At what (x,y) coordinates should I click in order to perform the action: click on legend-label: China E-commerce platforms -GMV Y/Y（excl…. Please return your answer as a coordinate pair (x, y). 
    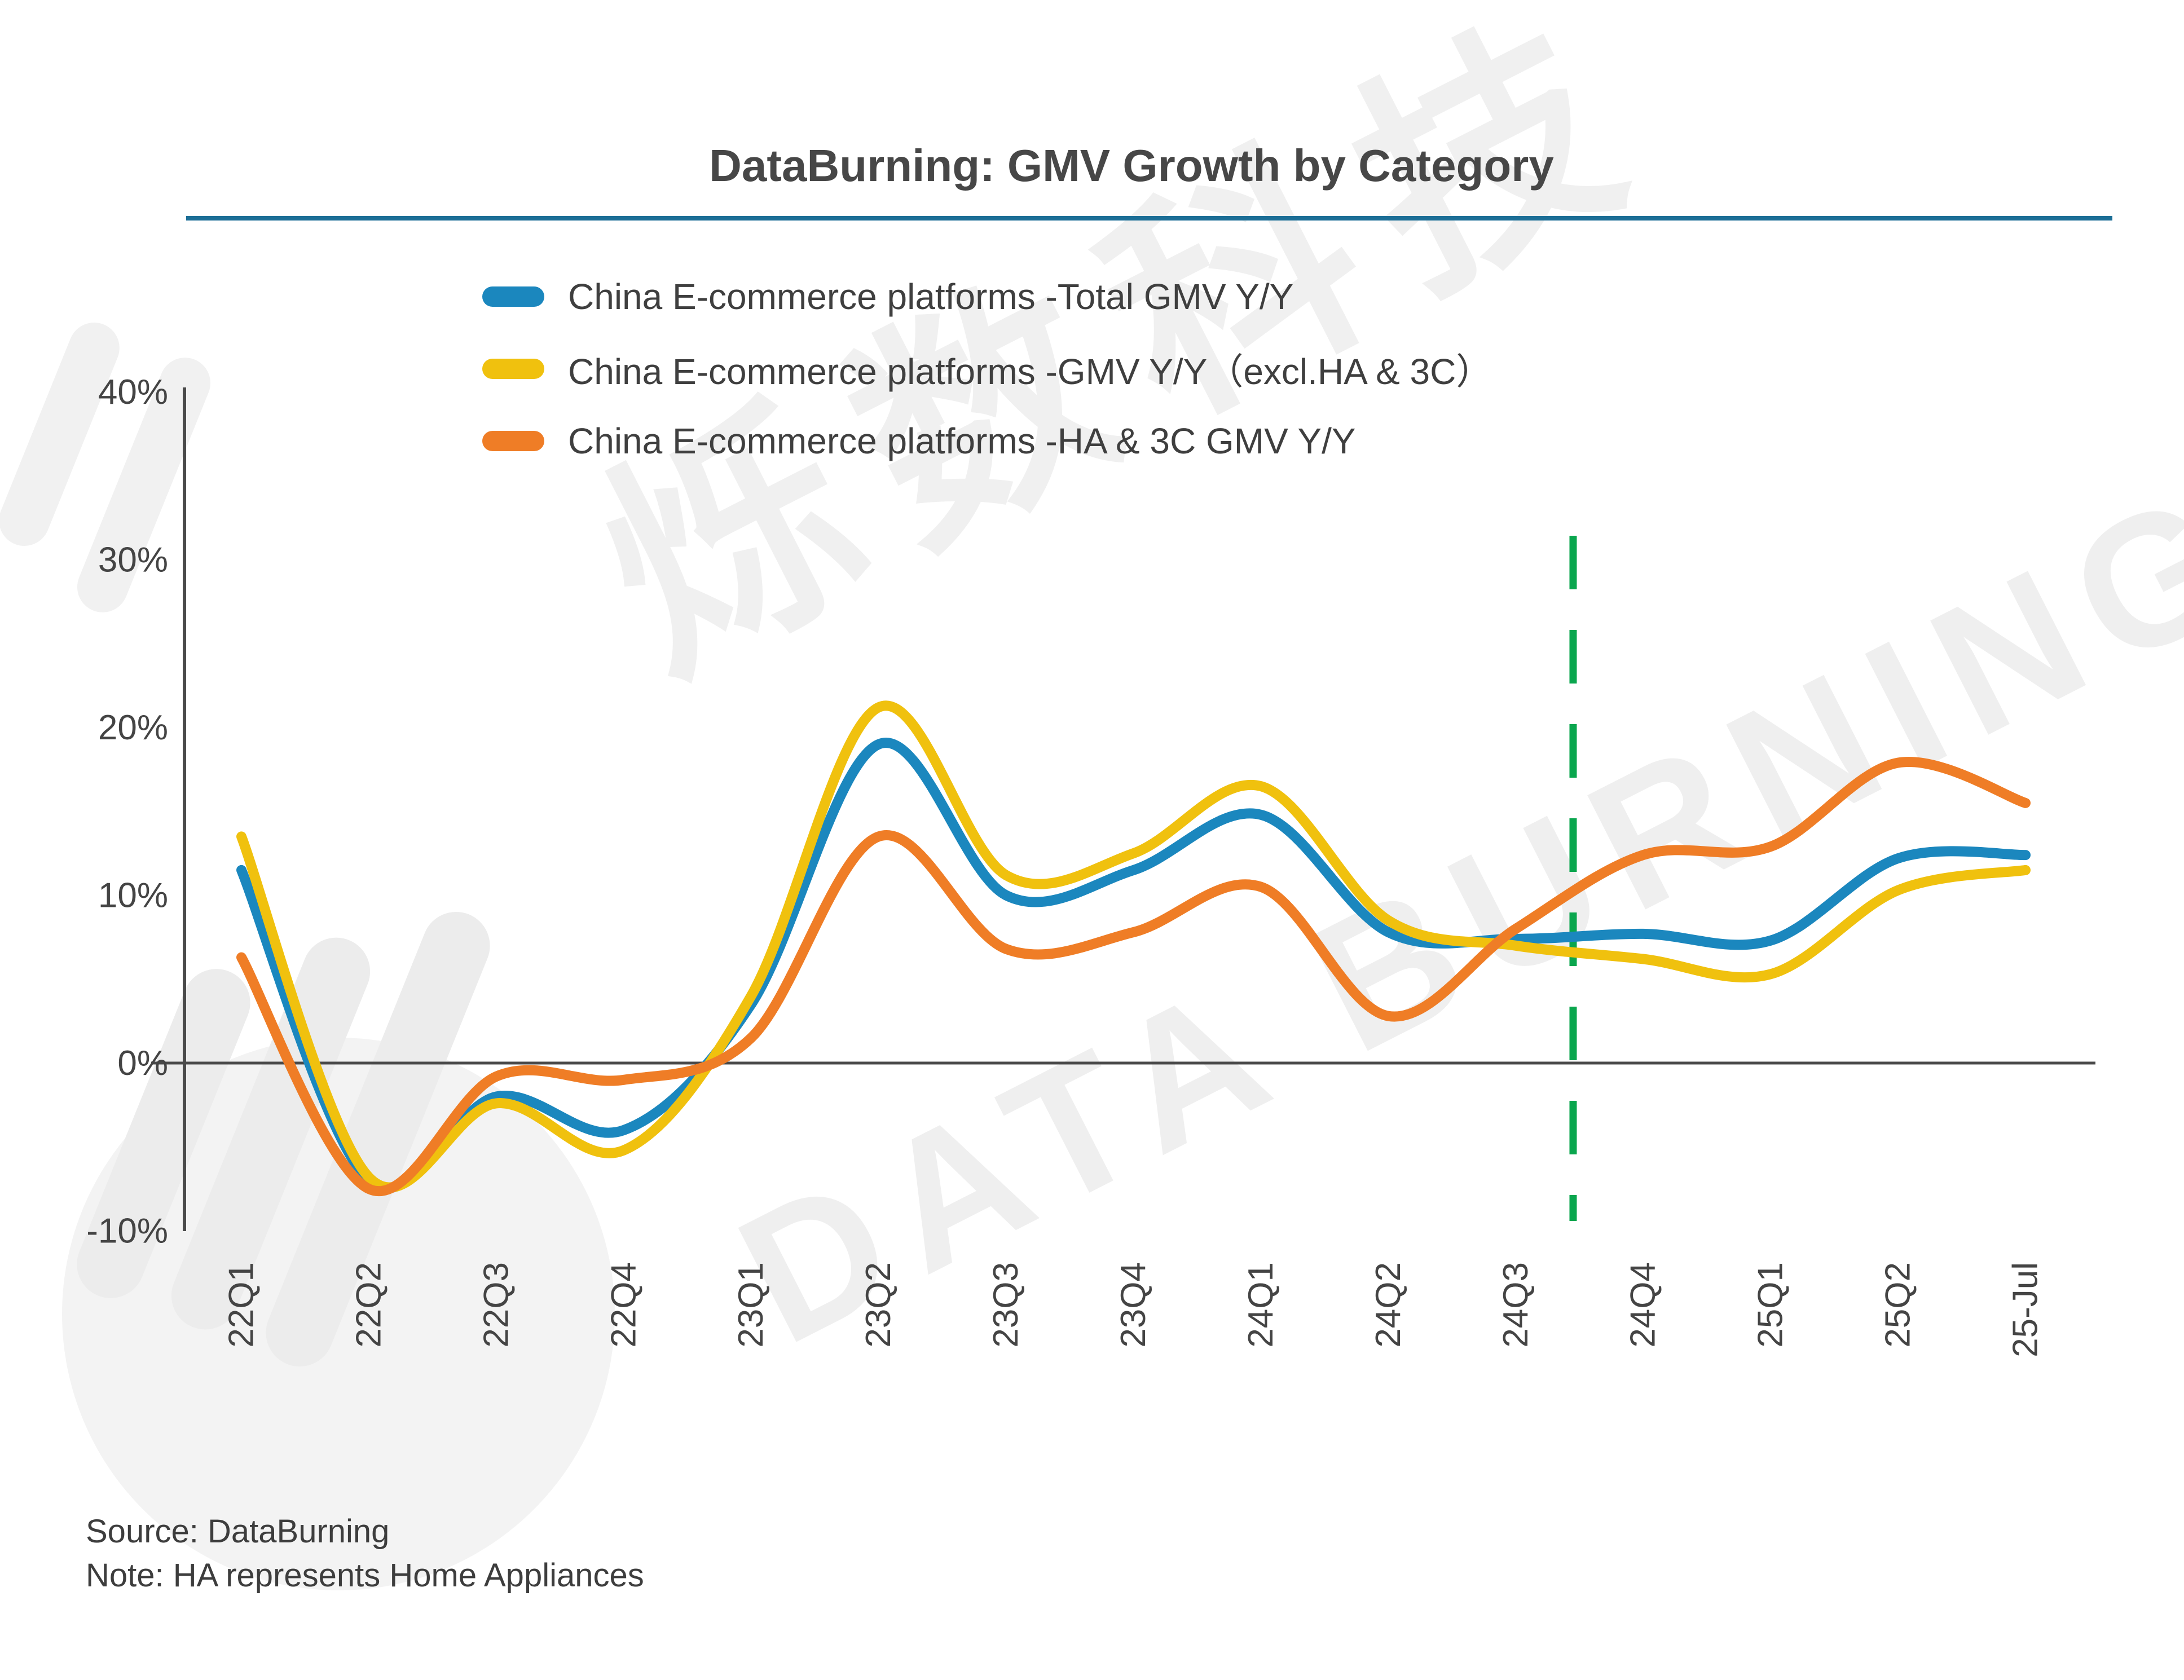
    Looking at the image, I should click on (1030, 372).